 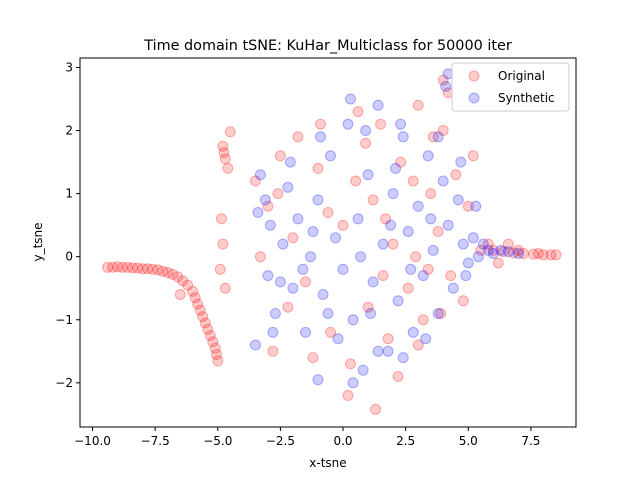 I want to click on x-tick-label-5: 2.5, so click(x=405, y=441).